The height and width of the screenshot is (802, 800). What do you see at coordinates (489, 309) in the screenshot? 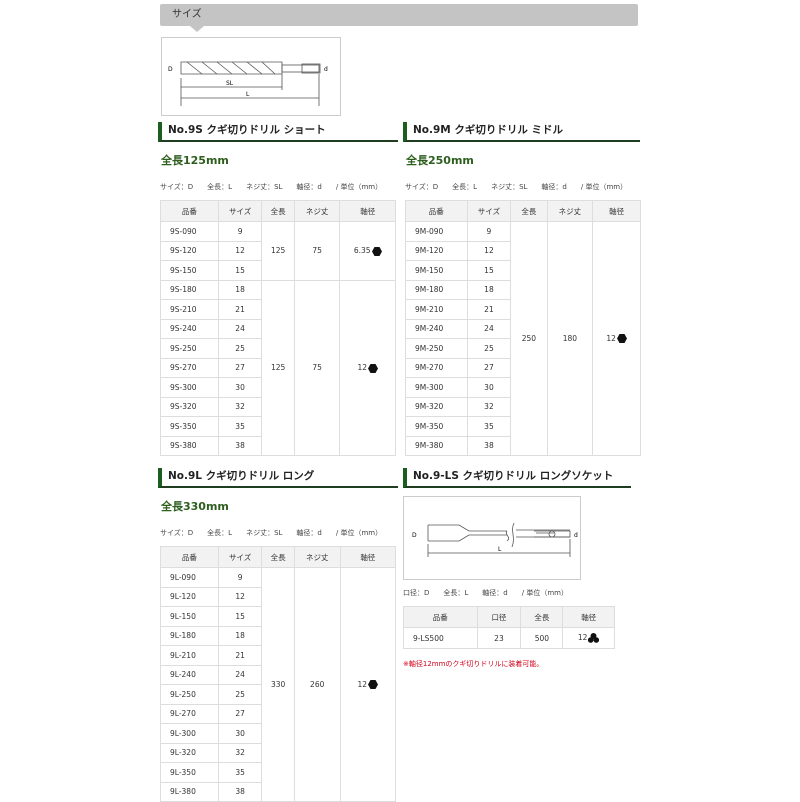
I see `size-cell: 21` at bounding box center [489, 309].